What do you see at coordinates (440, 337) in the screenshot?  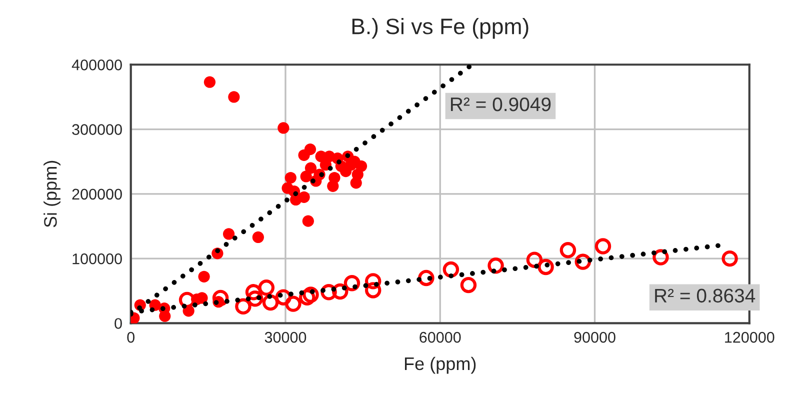 I see `x-tick-label: 60000` at bounding box center [440, 337].